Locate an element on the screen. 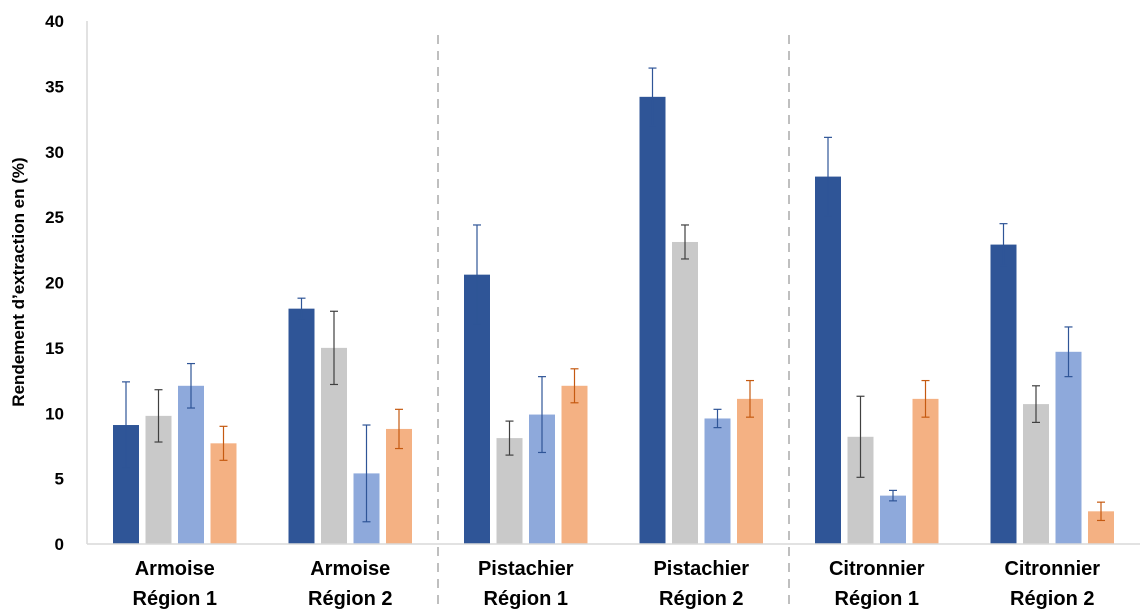 The height and width of the screenshot is (610, 1140). y-tick-label: 10 is located at coordinates (54, 413).